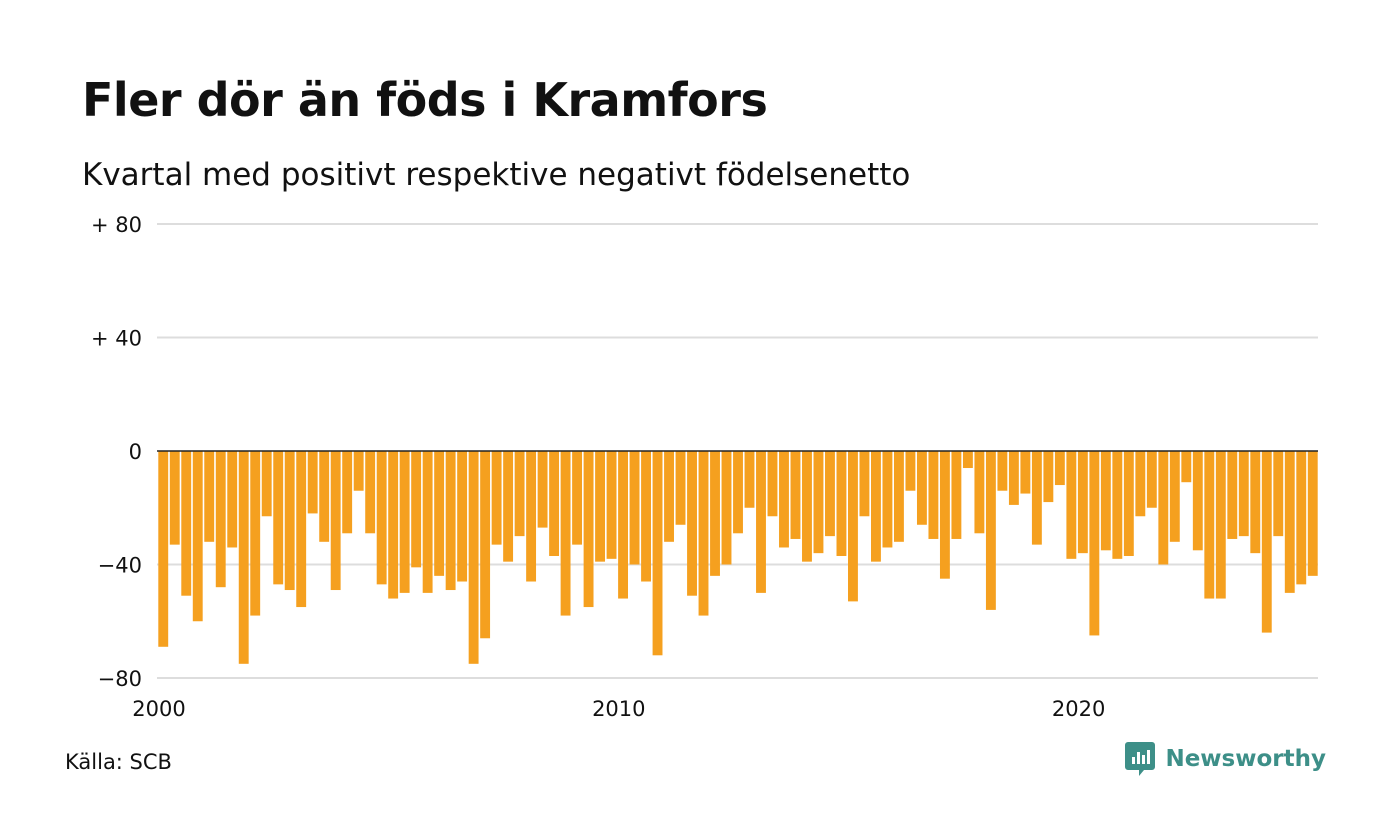  I want to click on x-tick-label: 2020, so click(1078, 709).